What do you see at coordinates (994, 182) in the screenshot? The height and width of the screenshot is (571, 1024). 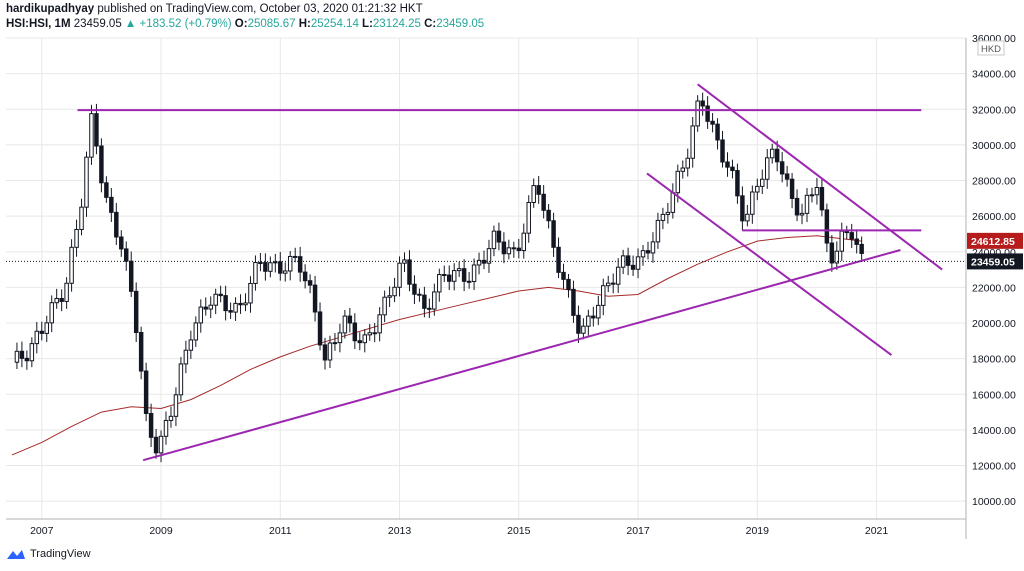 I see `y-tick-label: 28000.00` at bounding box center [994, 182].